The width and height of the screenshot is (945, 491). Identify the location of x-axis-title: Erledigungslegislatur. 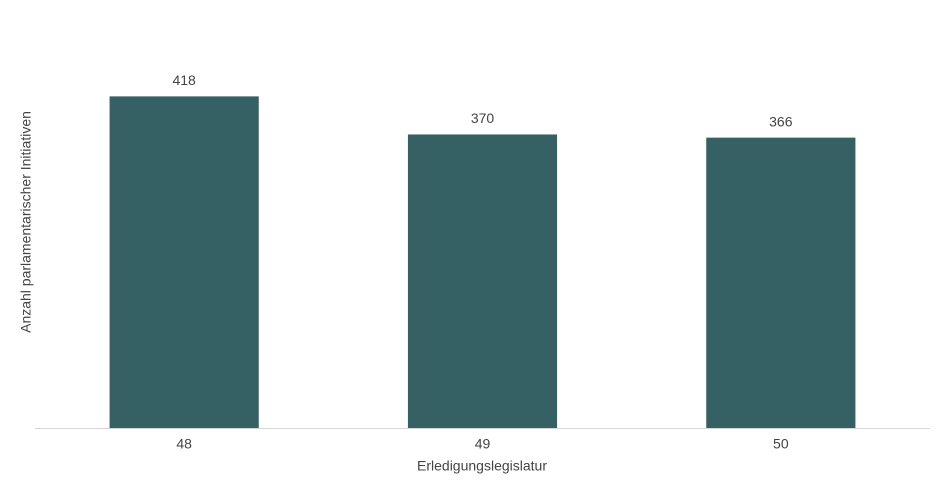
(482, 466).